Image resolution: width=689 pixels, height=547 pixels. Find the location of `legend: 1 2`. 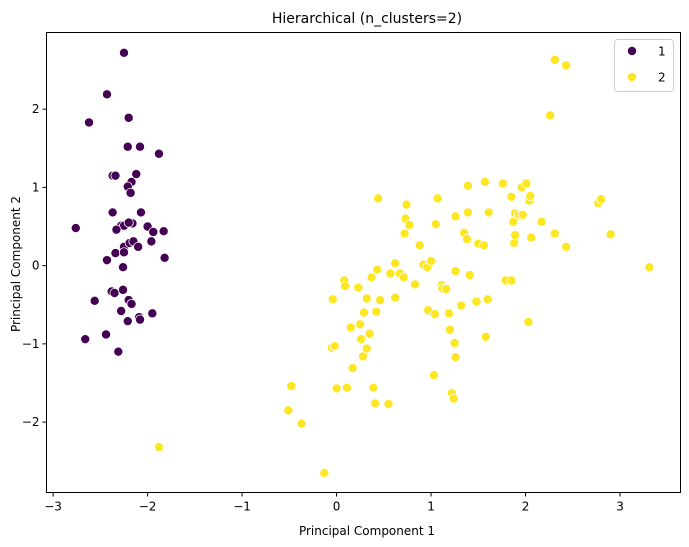

legend: 1 2 is located at coordinates (644, 65).